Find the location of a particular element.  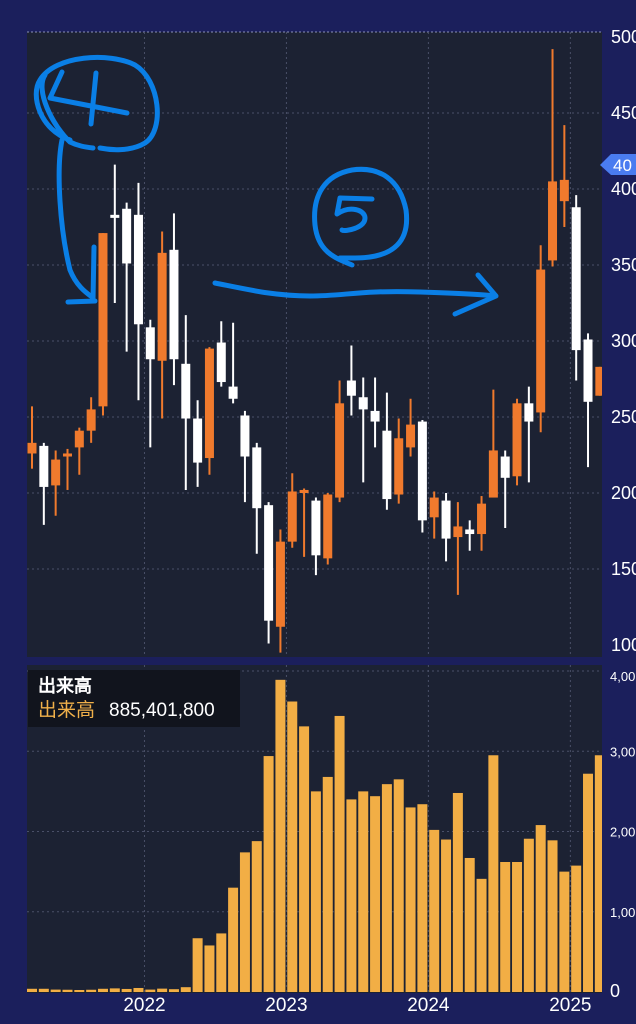

price-tick-label: 250 is located at coordinates (623, 417).